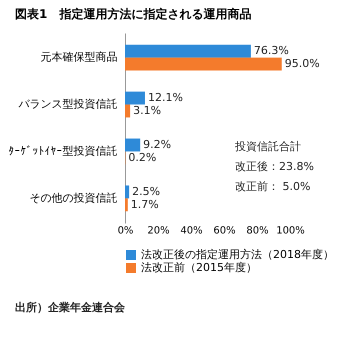 This screenshot has height=360, width=346. What do you see at coordinates (274, 166) in the screenshot?
I see `annotation: 改正後：23.8%` at bounding box center [274, 166].